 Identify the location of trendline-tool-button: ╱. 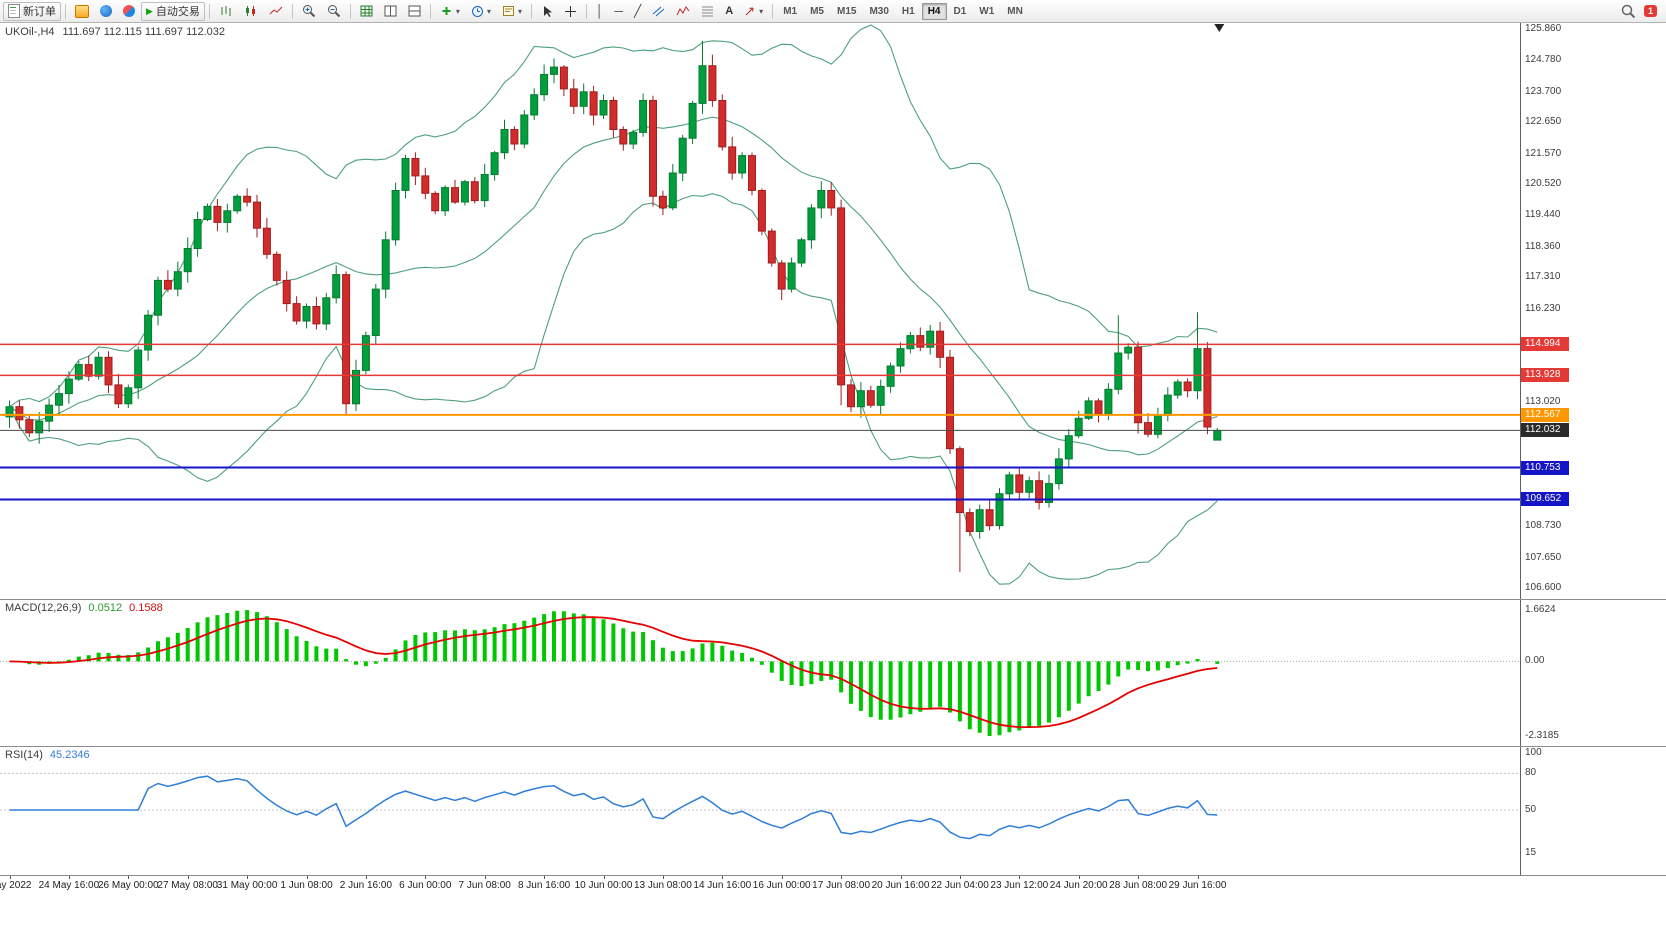
(637, 11).